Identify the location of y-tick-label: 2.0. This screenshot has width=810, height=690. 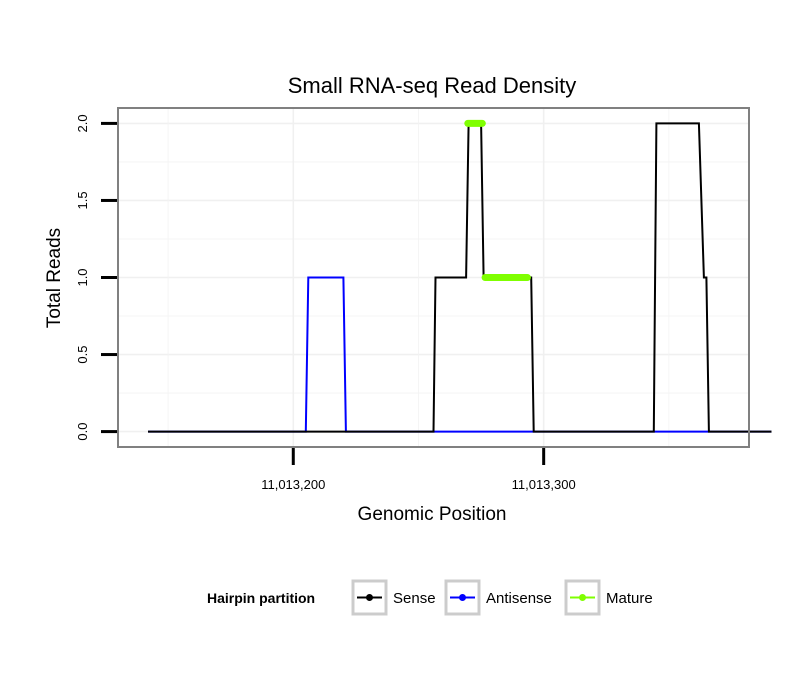
(82, 123).